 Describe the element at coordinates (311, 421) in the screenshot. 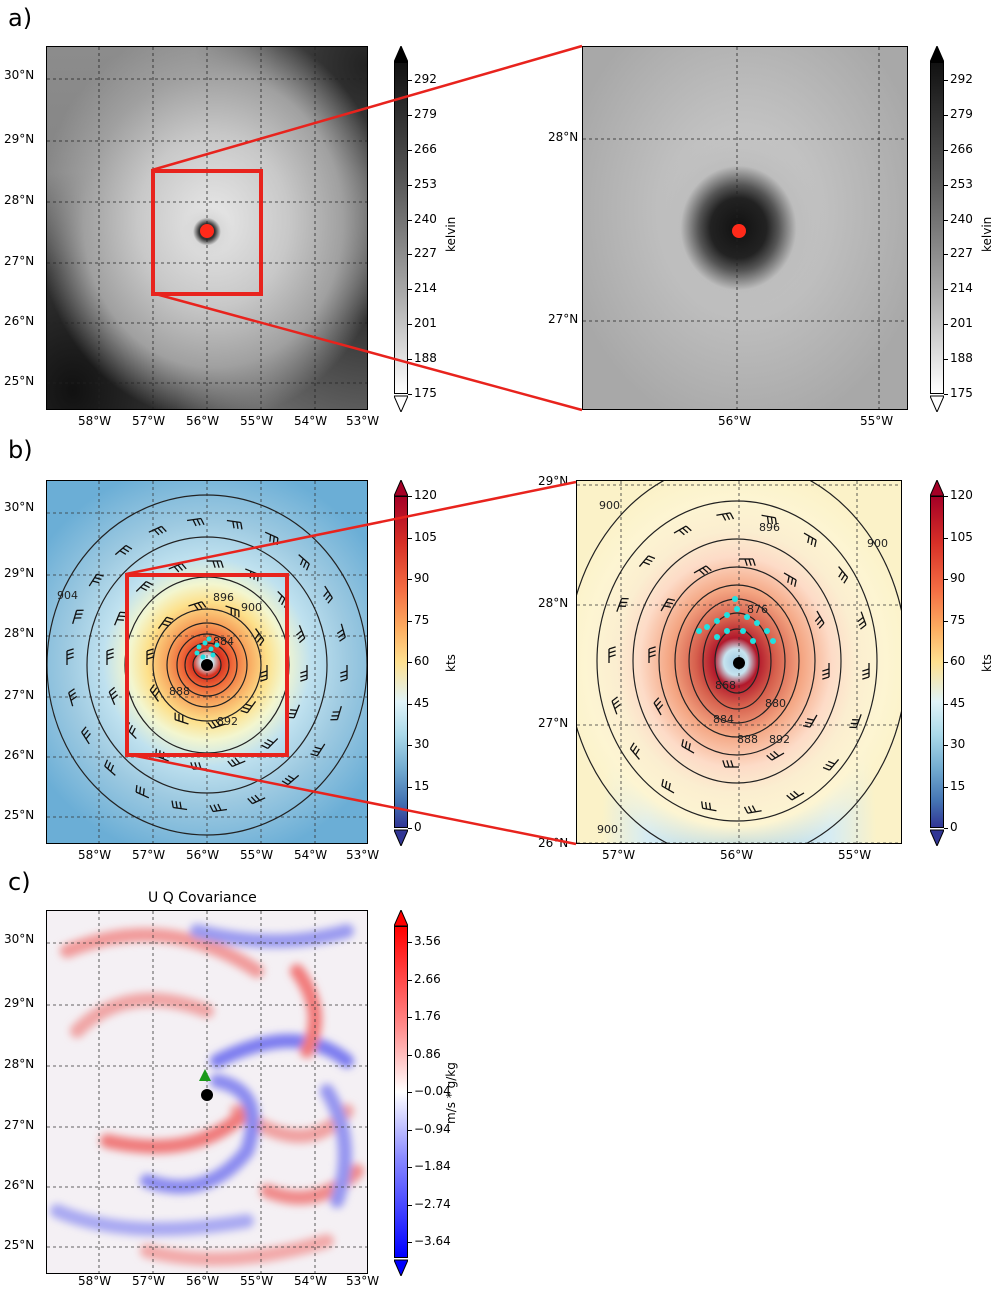

I see `lon-label: 54°W` at that location.